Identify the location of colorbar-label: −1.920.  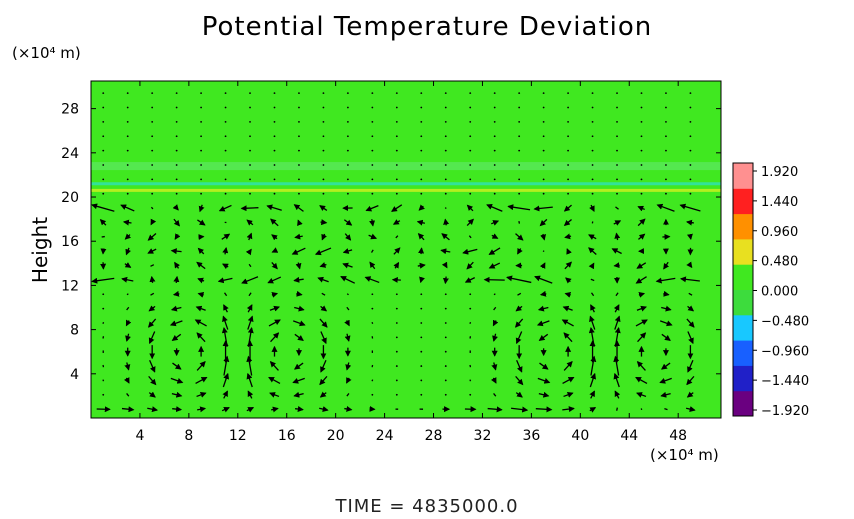
(785, 411).